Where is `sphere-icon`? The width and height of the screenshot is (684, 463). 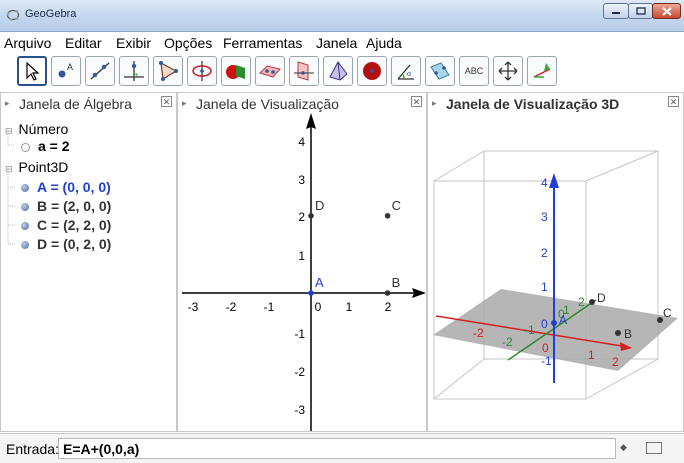 sphere-icon is located at coordinates (372, 71).